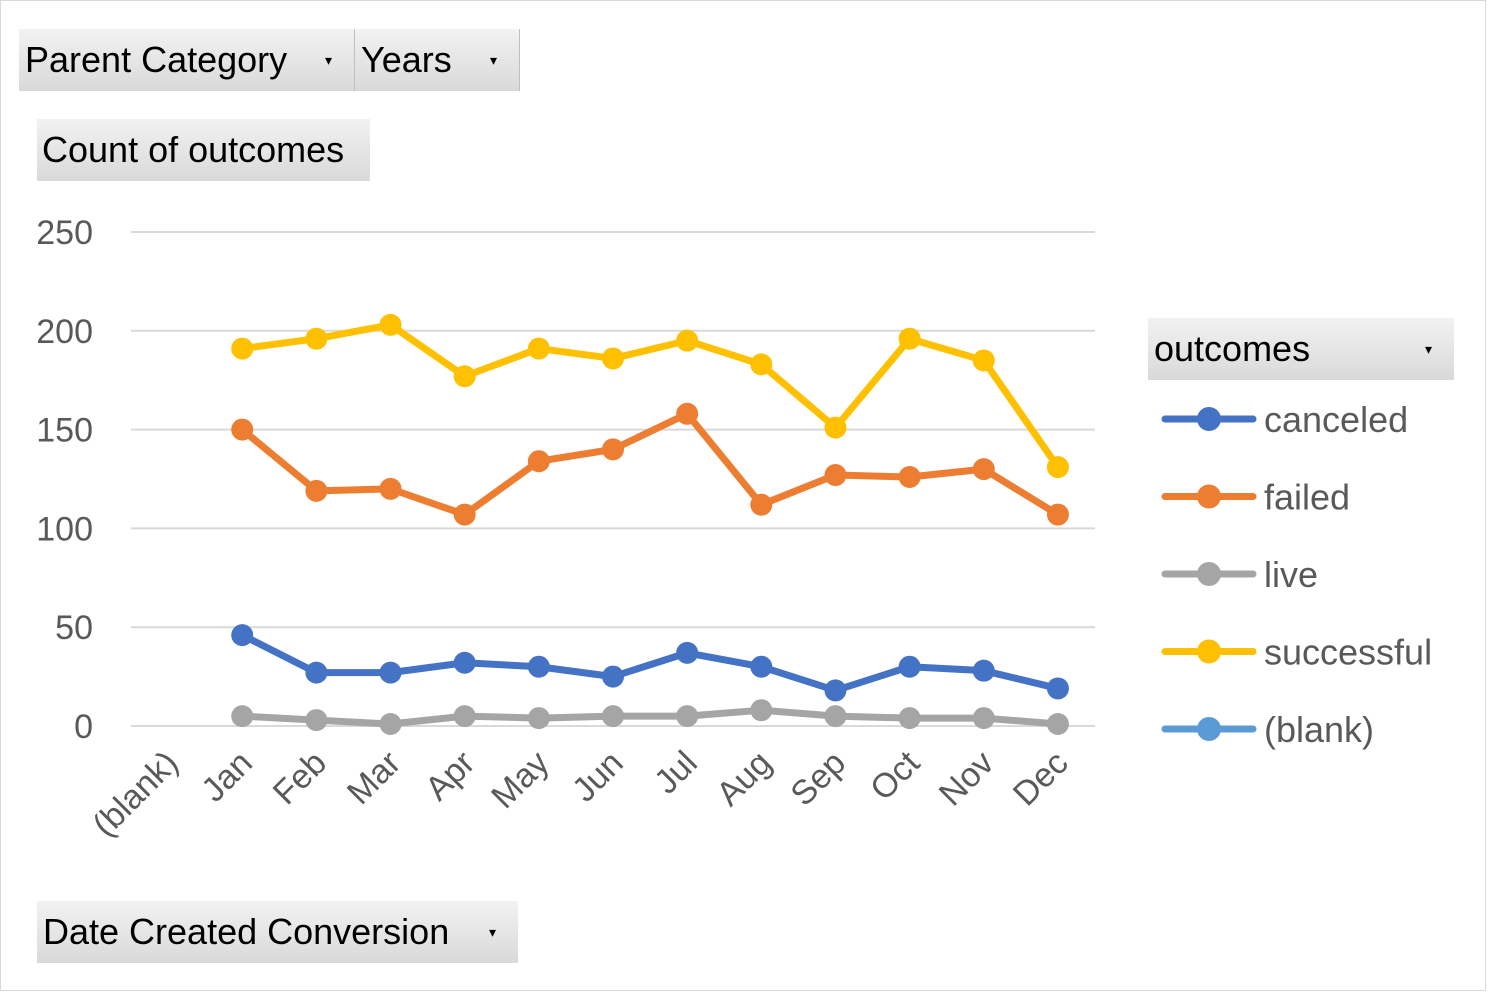 This screenshot has height=993, width=1488. What do you see at coordinates (650, 717) in the screenshot?
I see `series-line-live` at bounding box center [650, 717].